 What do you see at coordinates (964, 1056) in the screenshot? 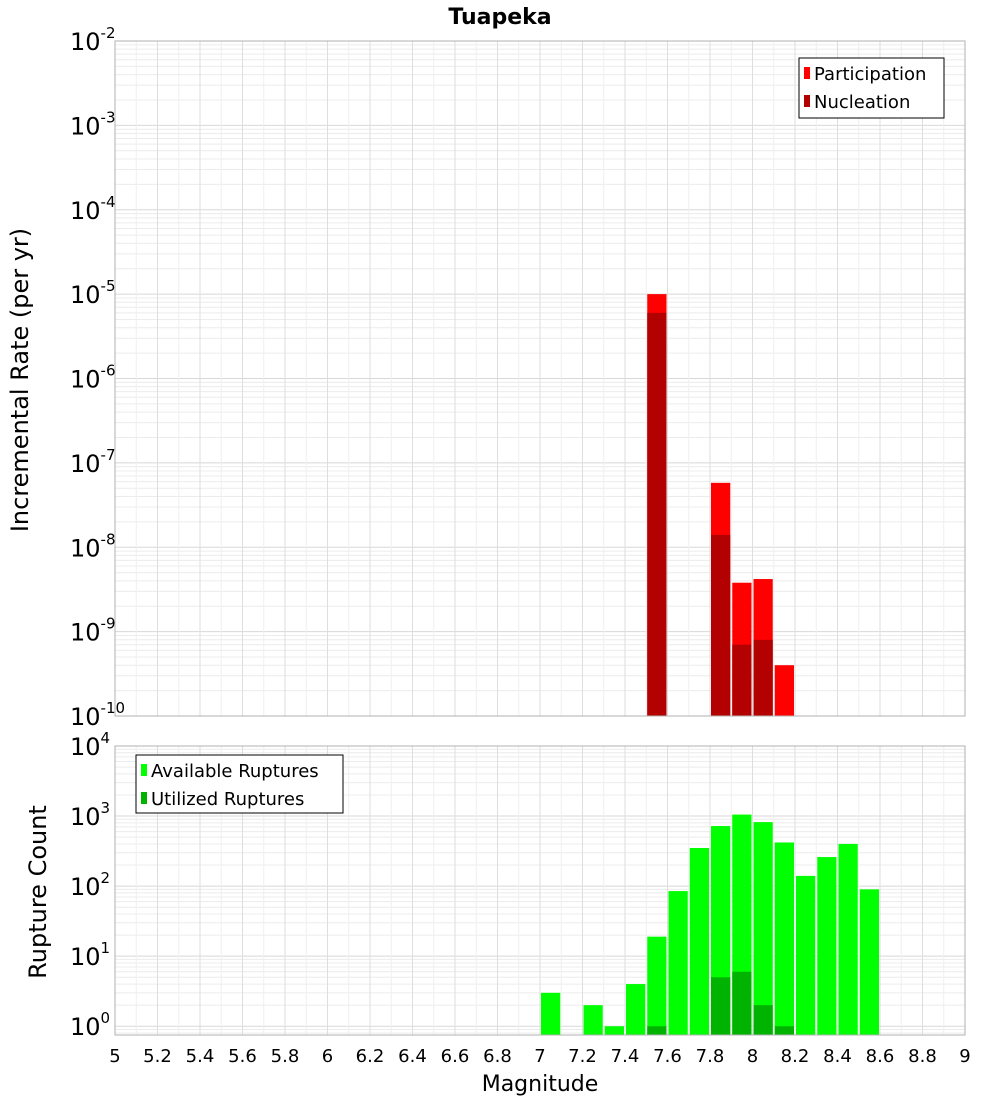
I see `x-tick-label: 9` at bounding box center [964, 1056].